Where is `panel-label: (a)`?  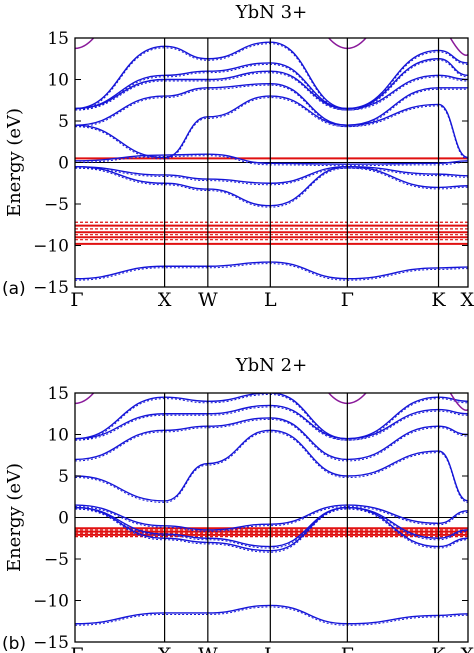
panel-label: (a) is located at coordinates (14, 289).